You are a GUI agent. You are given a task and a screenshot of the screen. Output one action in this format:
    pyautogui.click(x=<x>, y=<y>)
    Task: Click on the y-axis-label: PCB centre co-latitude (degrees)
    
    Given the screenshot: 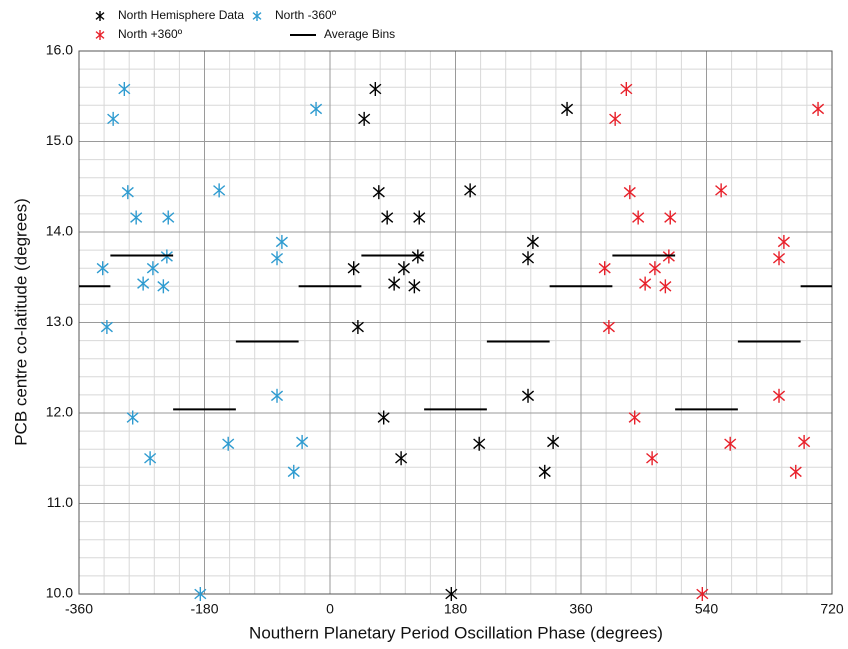 What is the action you would take?
    pyautogui.click(x=20, y=322)
    